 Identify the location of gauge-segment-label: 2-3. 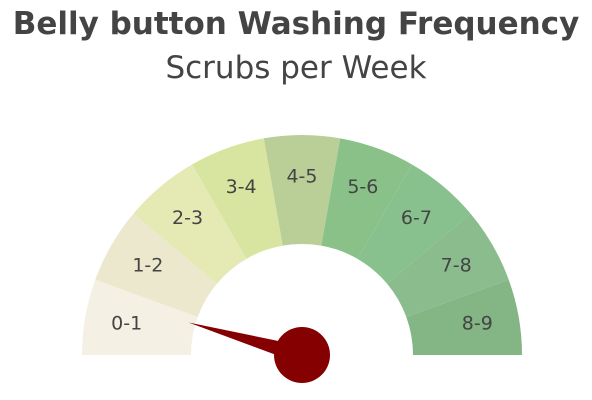
(187, 218).